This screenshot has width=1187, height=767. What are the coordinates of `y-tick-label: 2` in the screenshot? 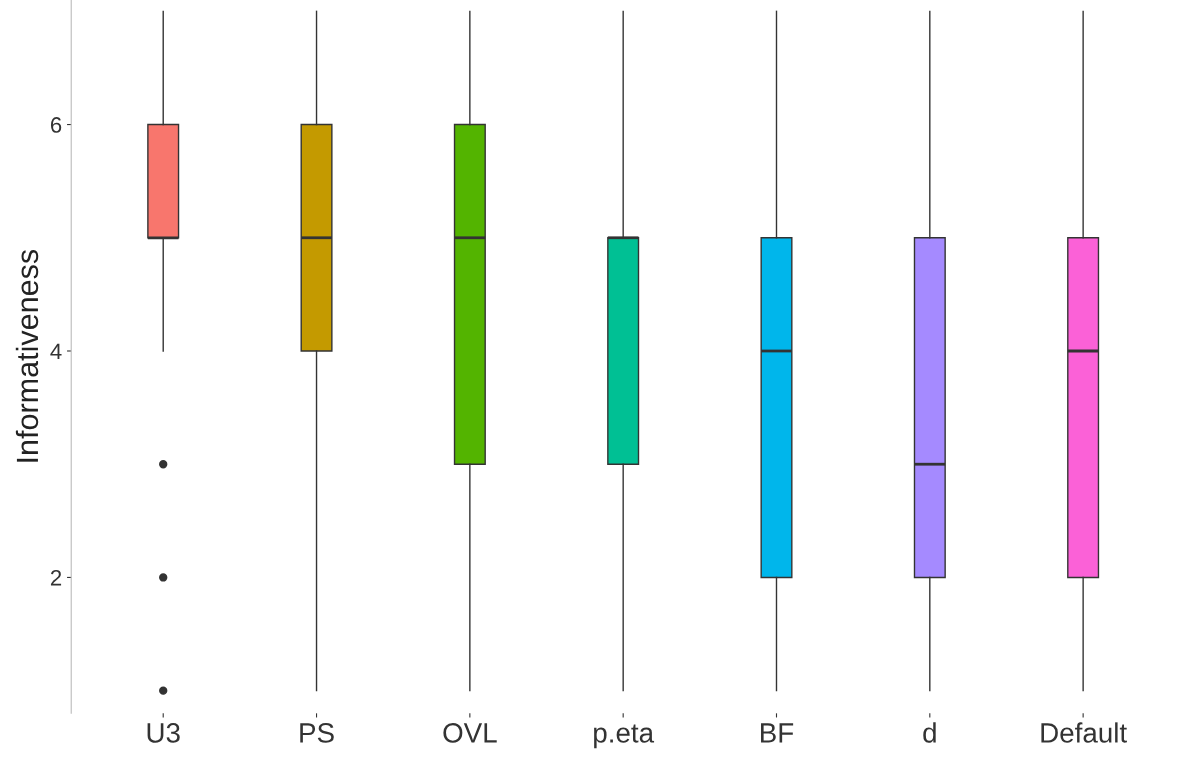 It's located at (56, 577).